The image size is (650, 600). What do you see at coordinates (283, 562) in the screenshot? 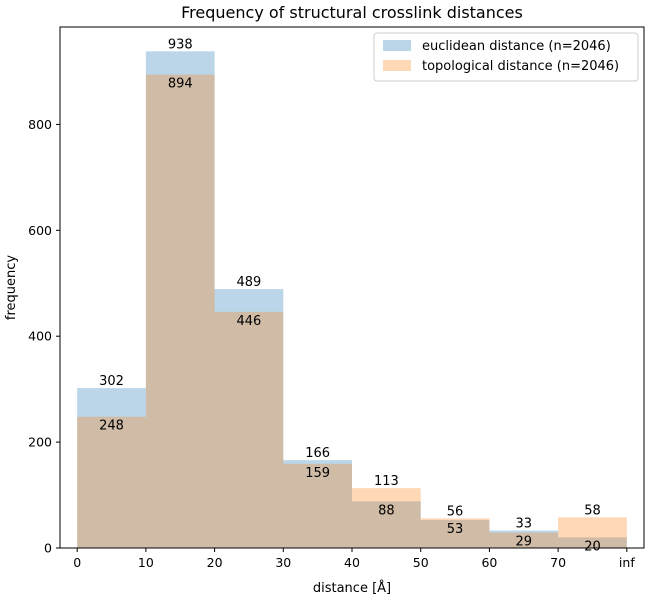
I see `x-tick-label-3: 30` at bounding box center [283, 562].